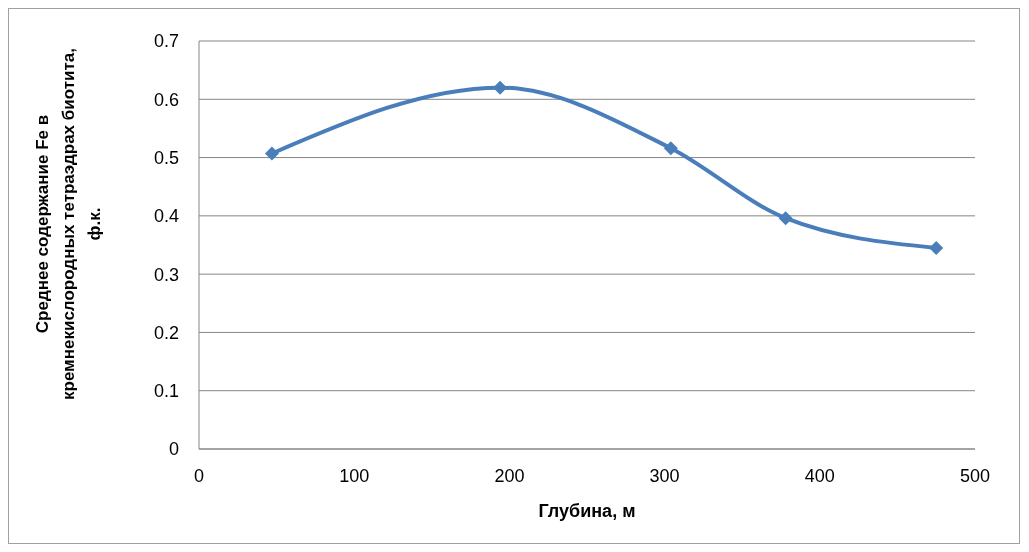  Describe the element at coordinates (199, 475) in the screenshot. I see `x-tick-label: 0` at that location.